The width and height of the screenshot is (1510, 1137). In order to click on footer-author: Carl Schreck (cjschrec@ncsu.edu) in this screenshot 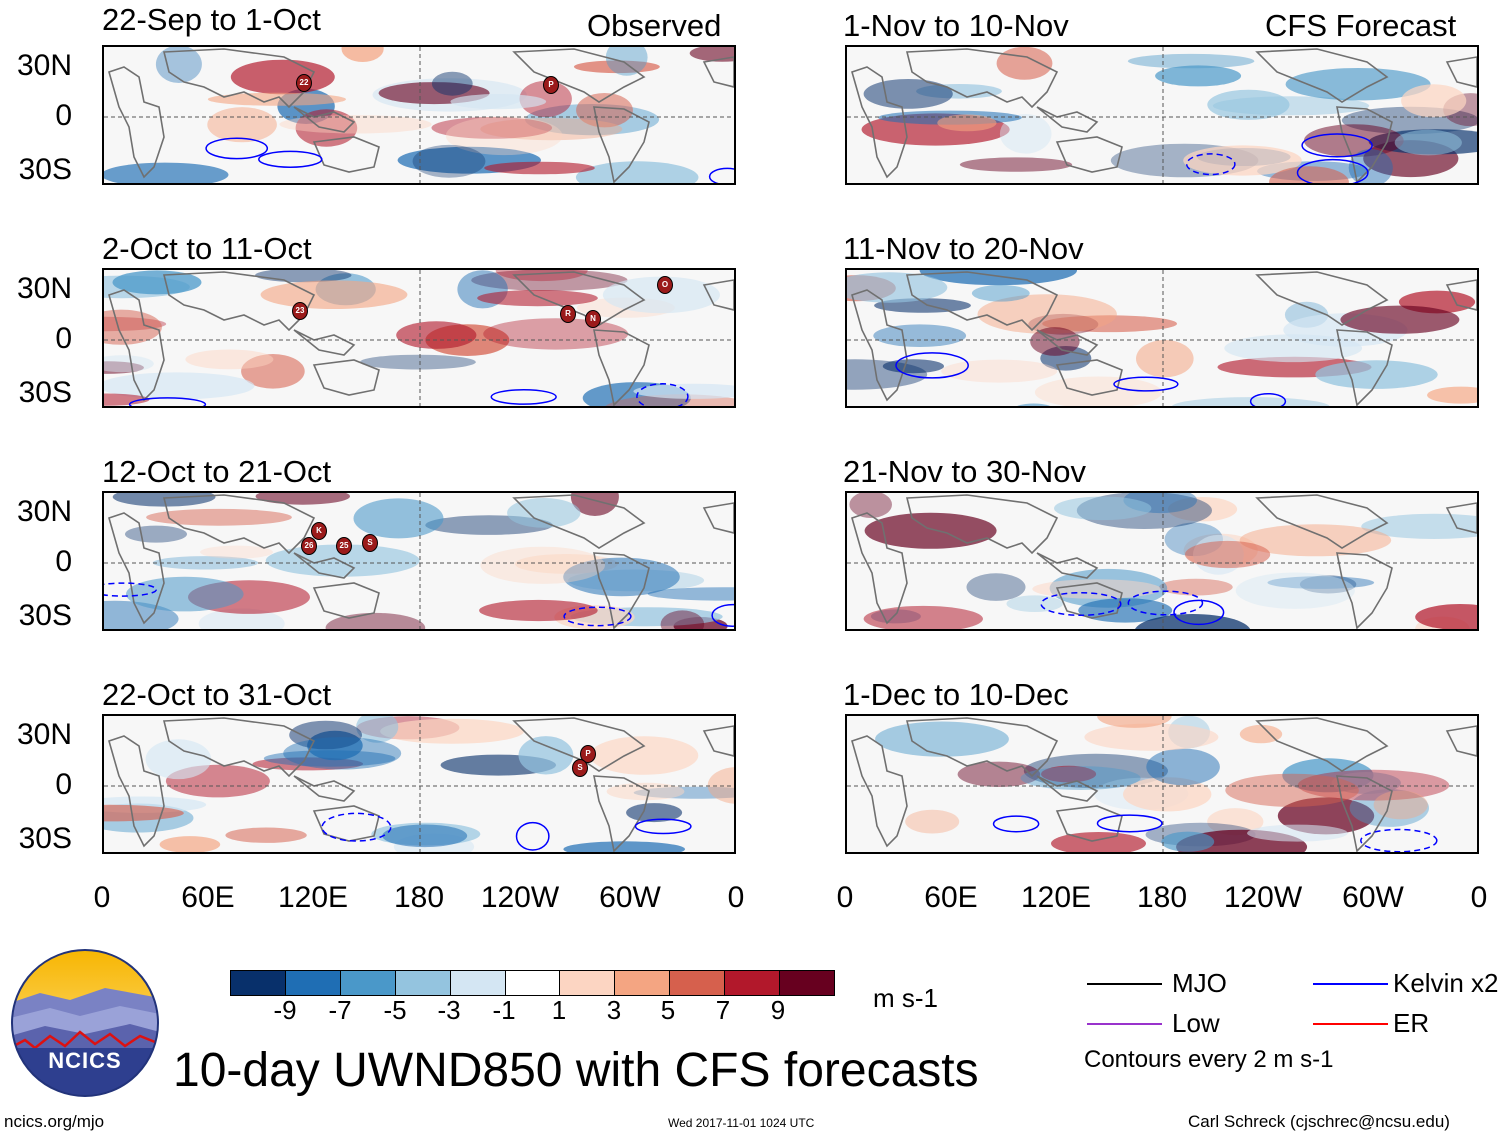, I will do `click(1319, 1121)`.